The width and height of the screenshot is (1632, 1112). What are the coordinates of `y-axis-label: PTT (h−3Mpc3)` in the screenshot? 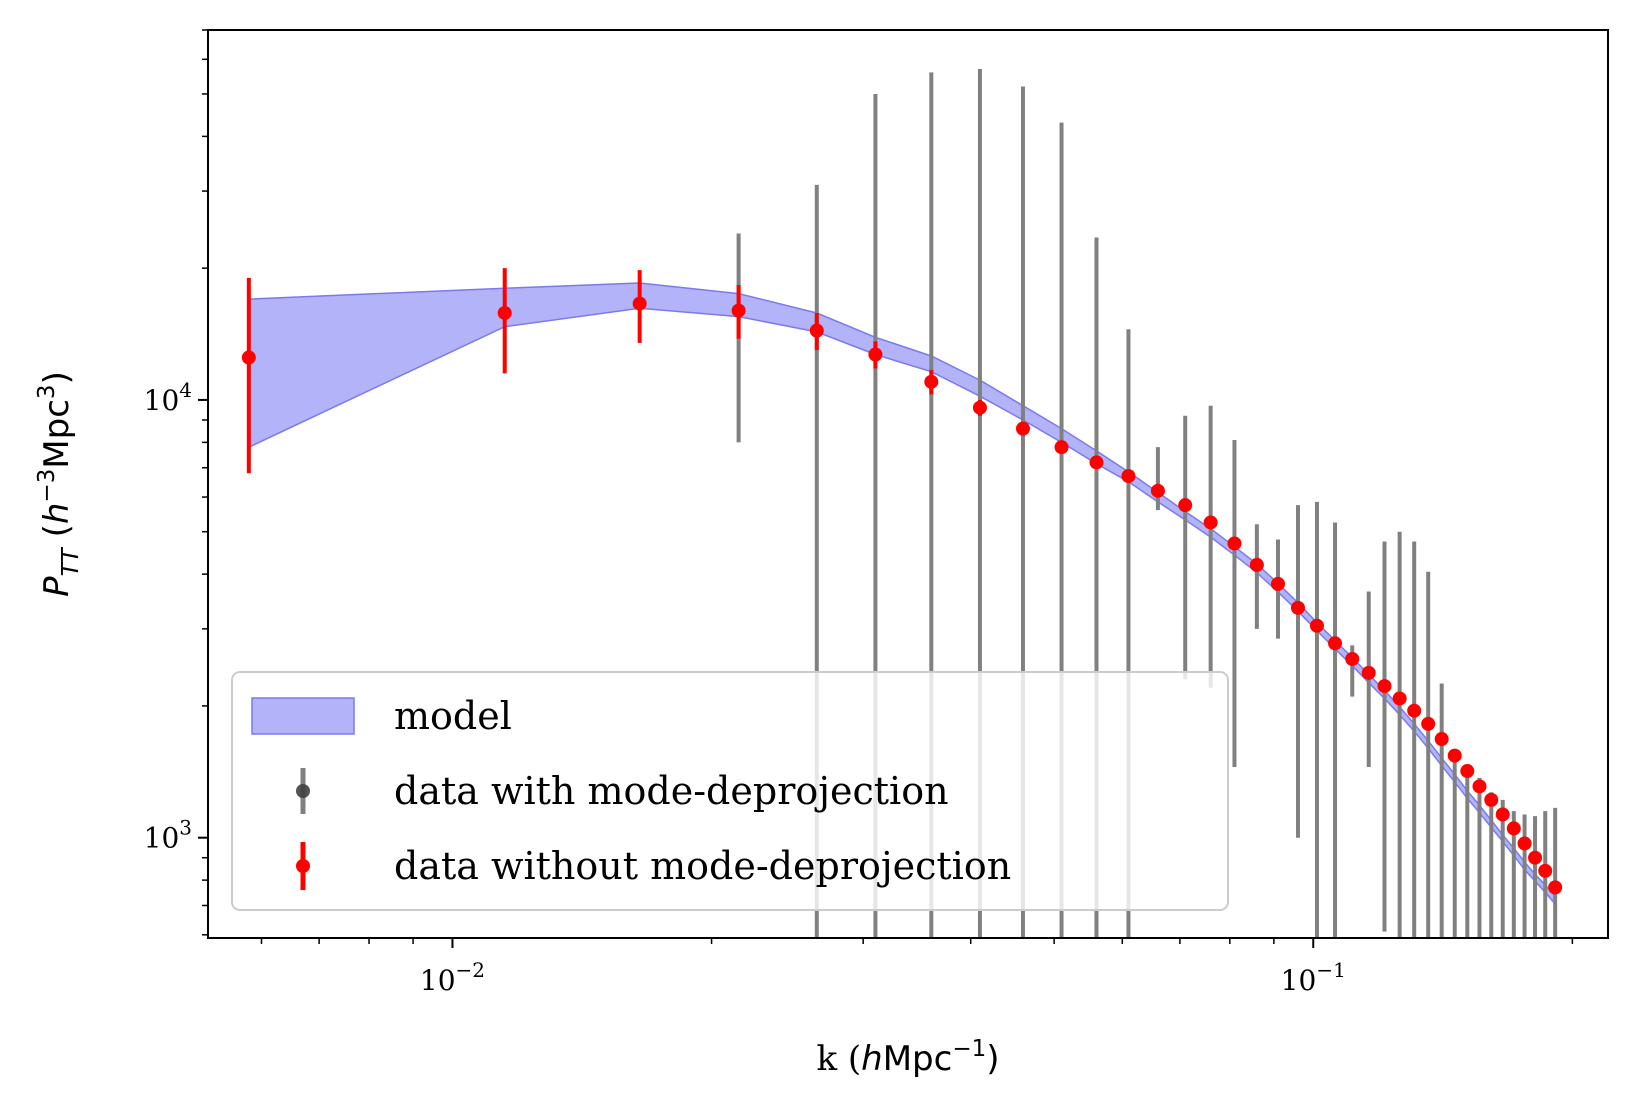 It's located at (59, 484).